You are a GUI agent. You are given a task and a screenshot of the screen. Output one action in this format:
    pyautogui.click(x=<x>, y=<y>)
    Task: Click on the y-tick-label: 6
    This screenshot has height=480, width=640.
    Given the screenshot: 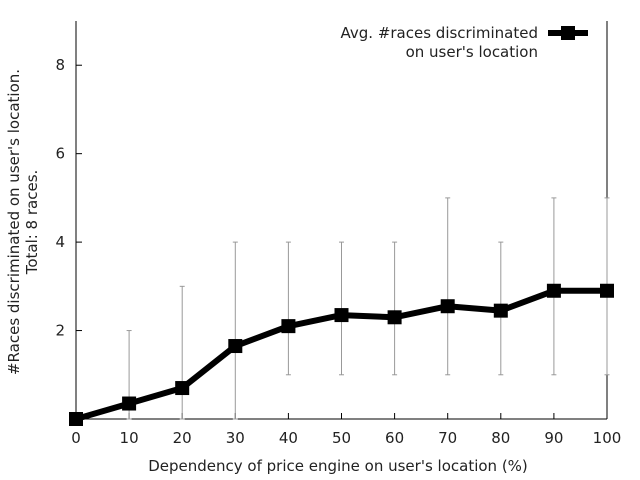 What is the action you would take?
    pyautogui.click(x=60, y=154)
    